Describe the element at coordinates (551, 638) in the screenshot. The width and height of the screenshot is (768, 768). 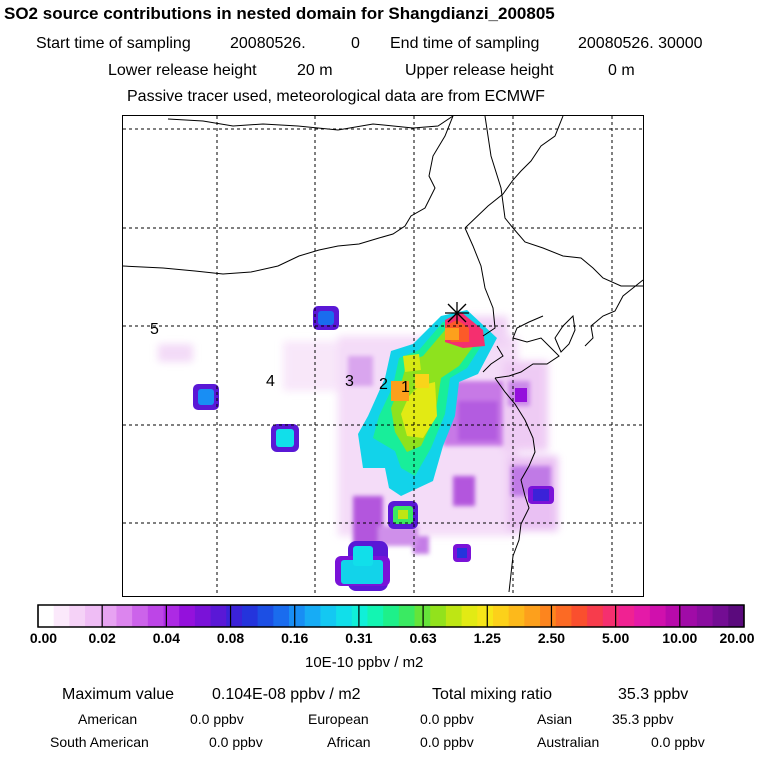
I see `colorbar-tick-label: 2.50` at that location.